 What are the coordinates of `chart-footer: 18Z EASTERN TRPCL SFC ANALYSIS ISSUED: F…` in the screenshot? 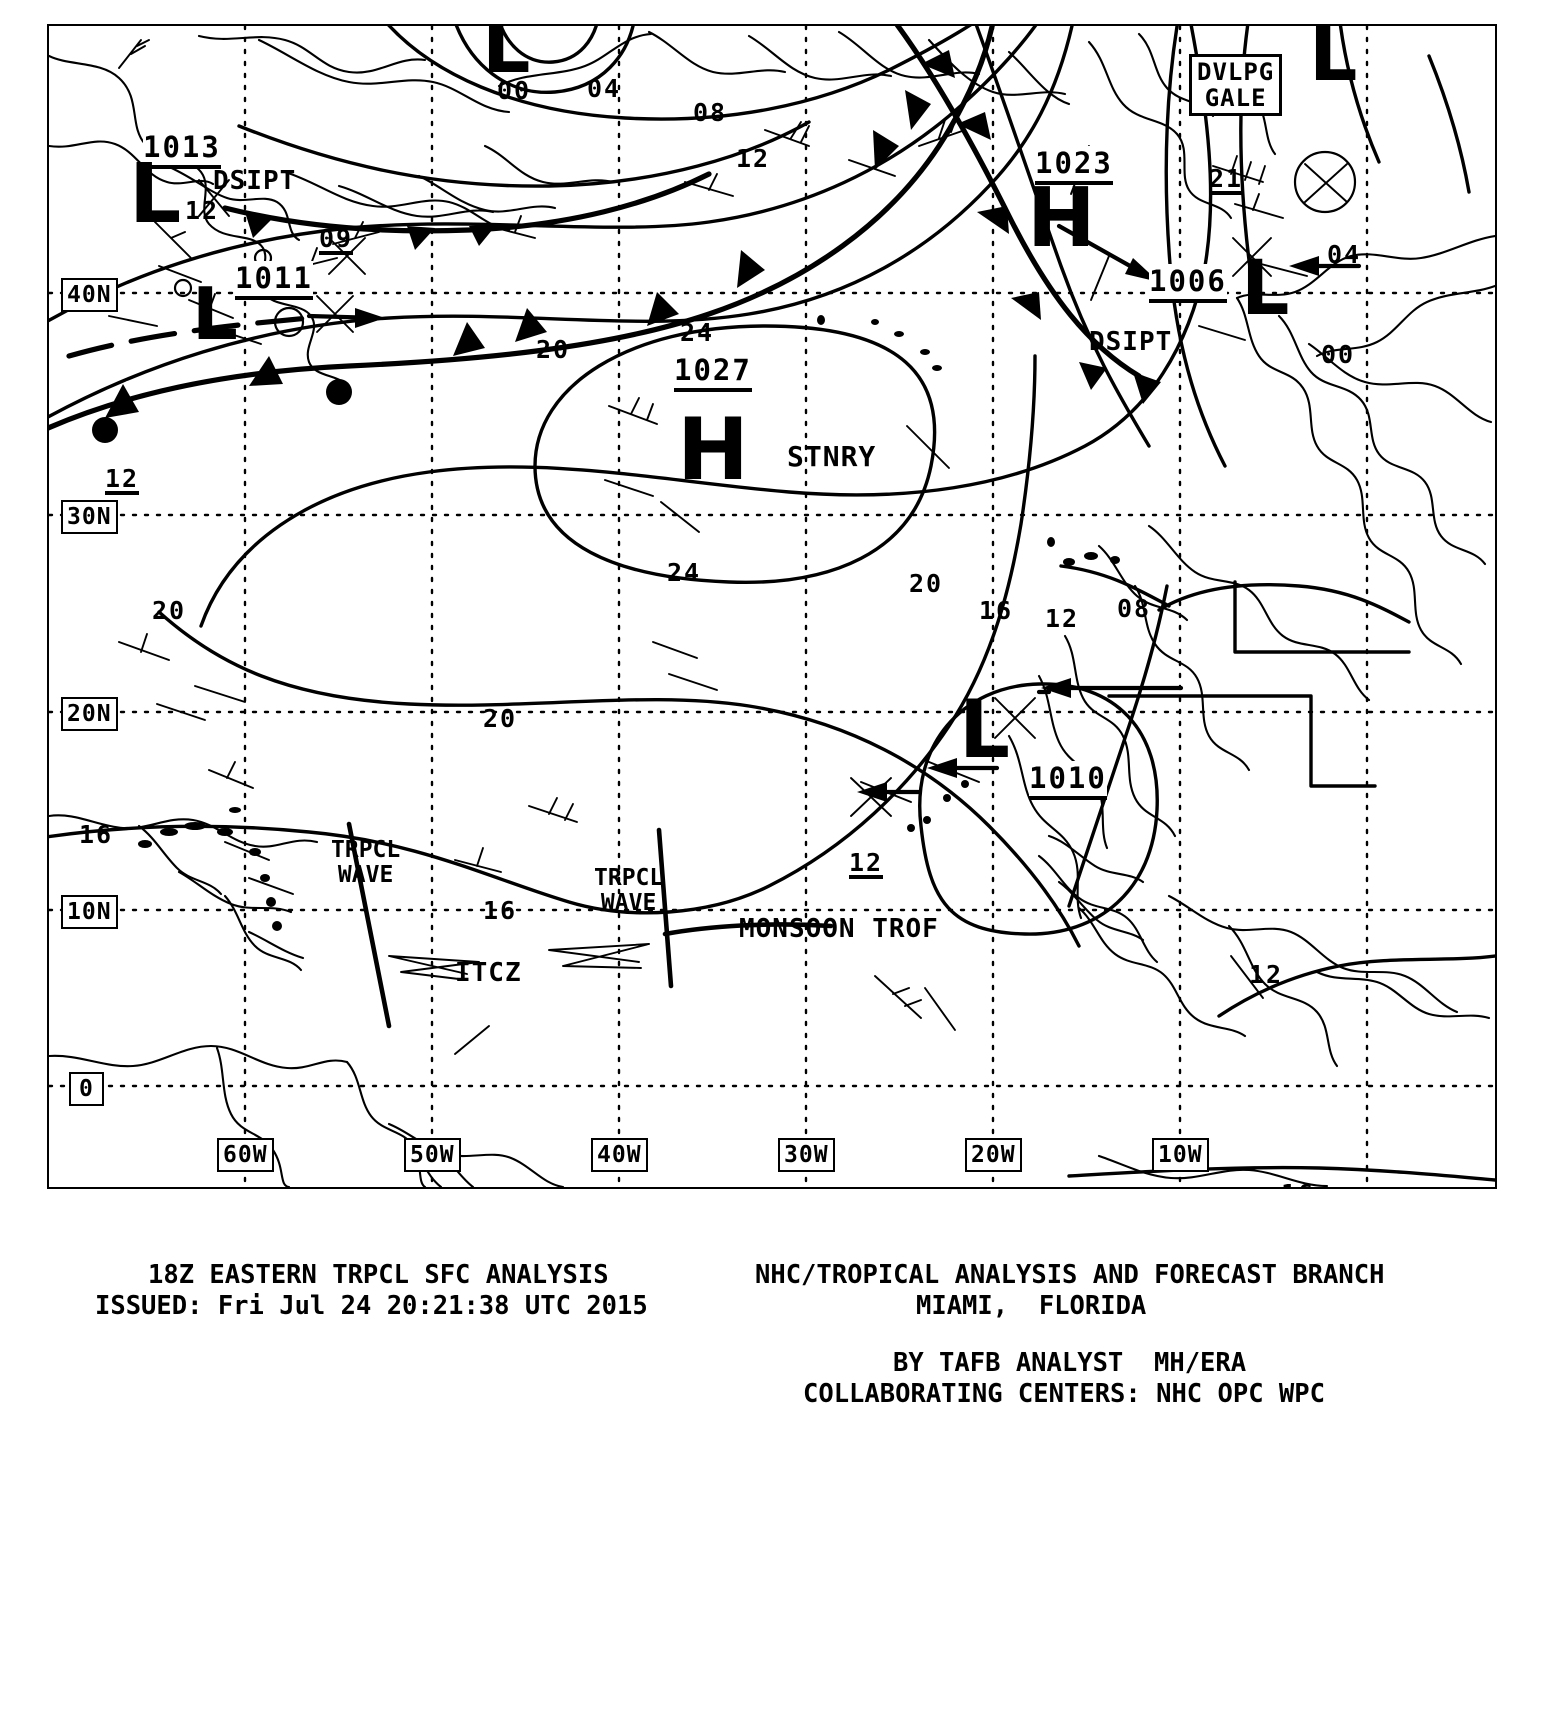 It's located at (771, 1330).